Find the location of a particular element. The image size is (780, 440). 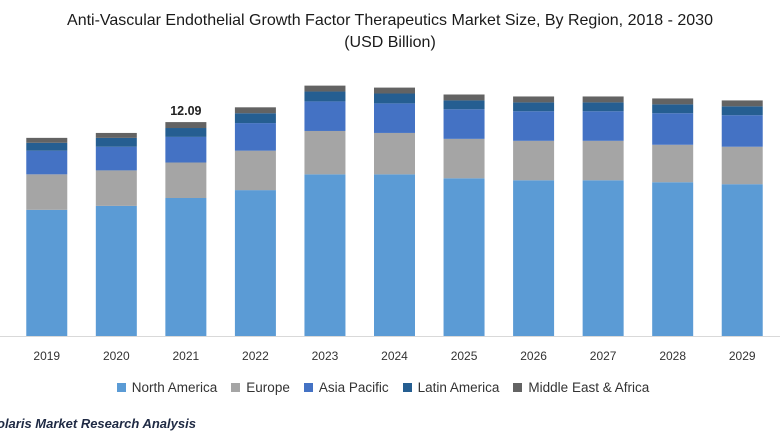

legend-item-2: Asia Pacific is located at coordinates (346, 387).